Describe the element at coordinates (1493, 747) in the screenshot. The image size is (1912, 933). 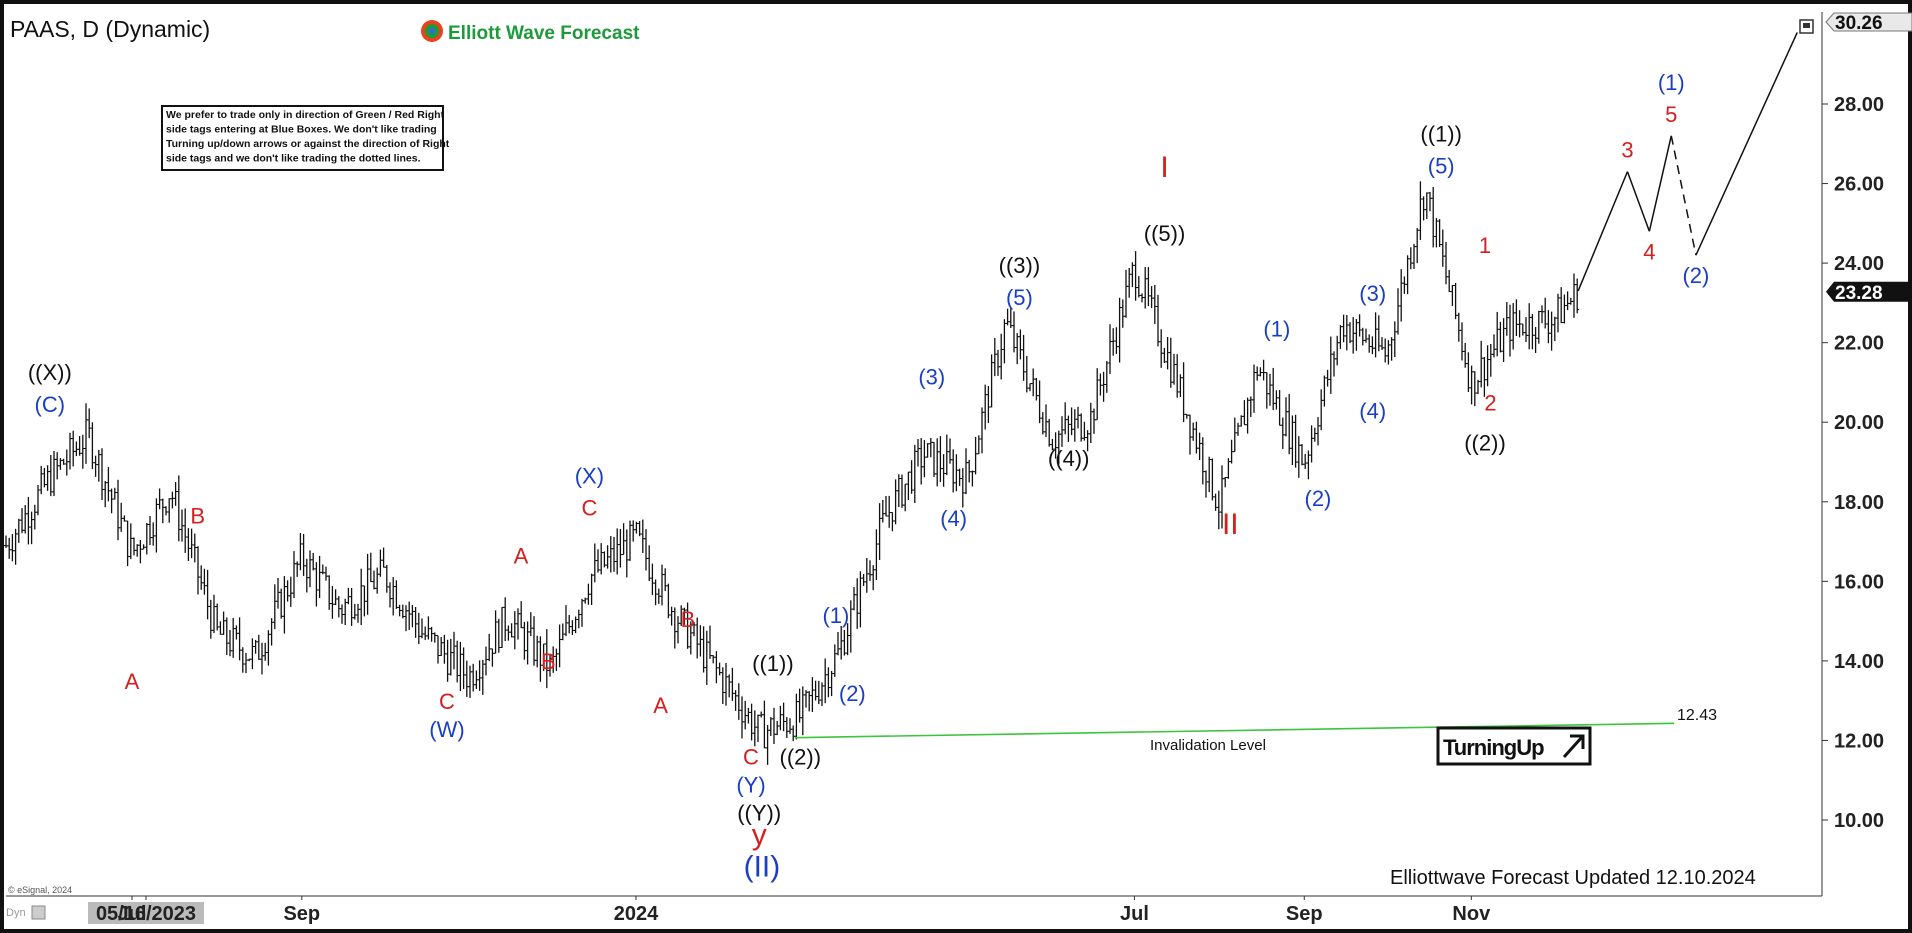
I see `turning-up-label: TurningUp` at that location.